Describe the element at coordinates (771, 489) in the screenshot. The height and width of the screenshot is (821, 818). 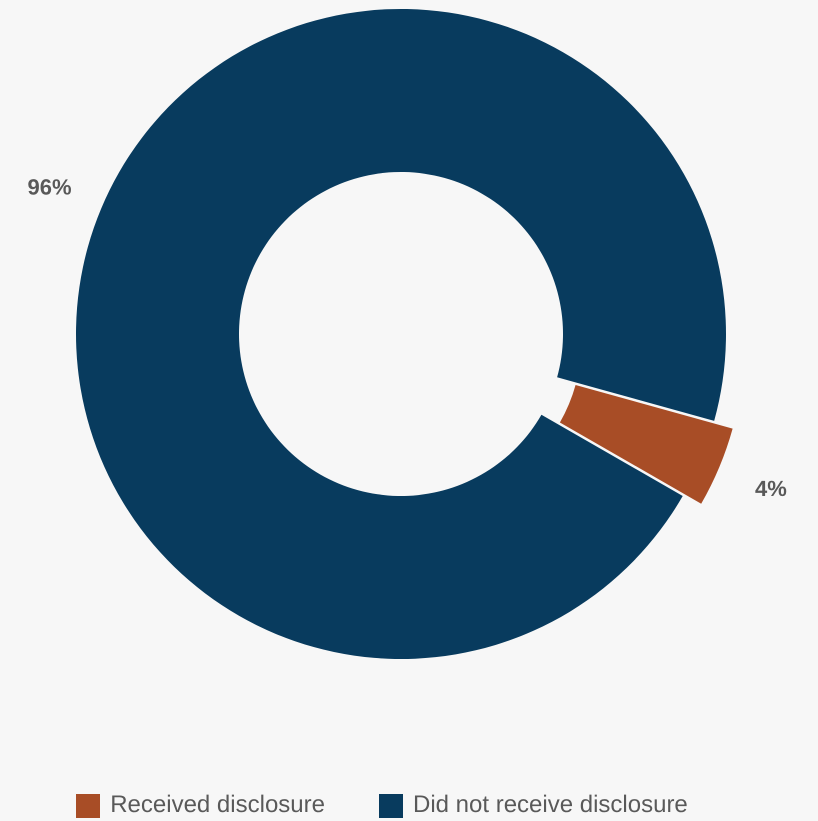
I see `data-label: 4%` at that location.